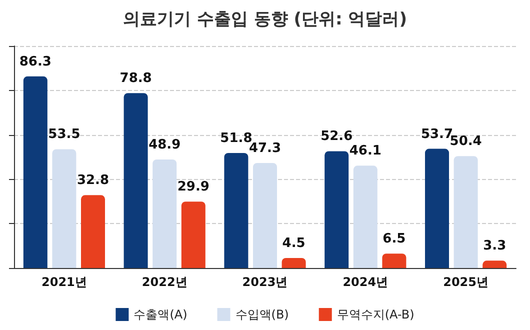  What do you see at coordinates (35, 62) in the screenshot?
I see `data-label: 86.3` at bounding box center [35, 62].